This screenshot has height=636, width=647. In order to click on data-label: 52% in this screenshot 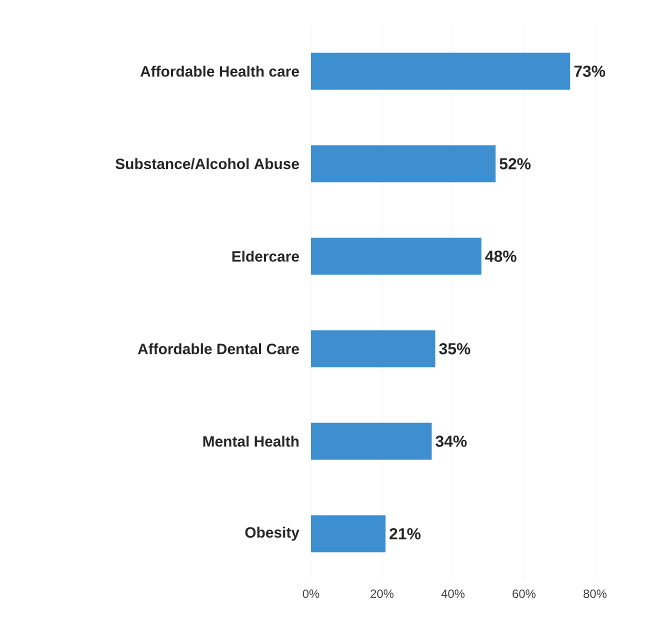, I will do `click(515, 164)`.